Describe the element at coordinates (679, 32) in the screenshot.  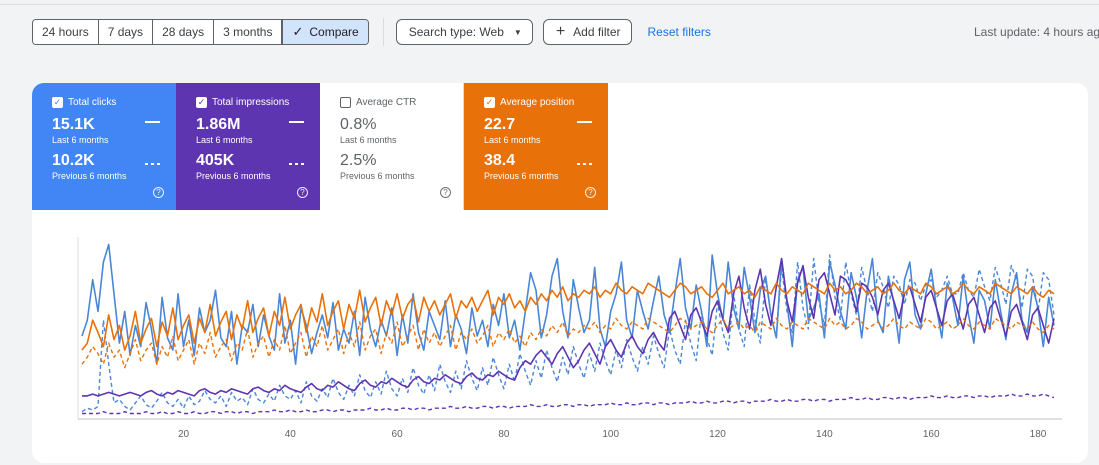
I see `reset-filters-link: Reset filters` at that location.